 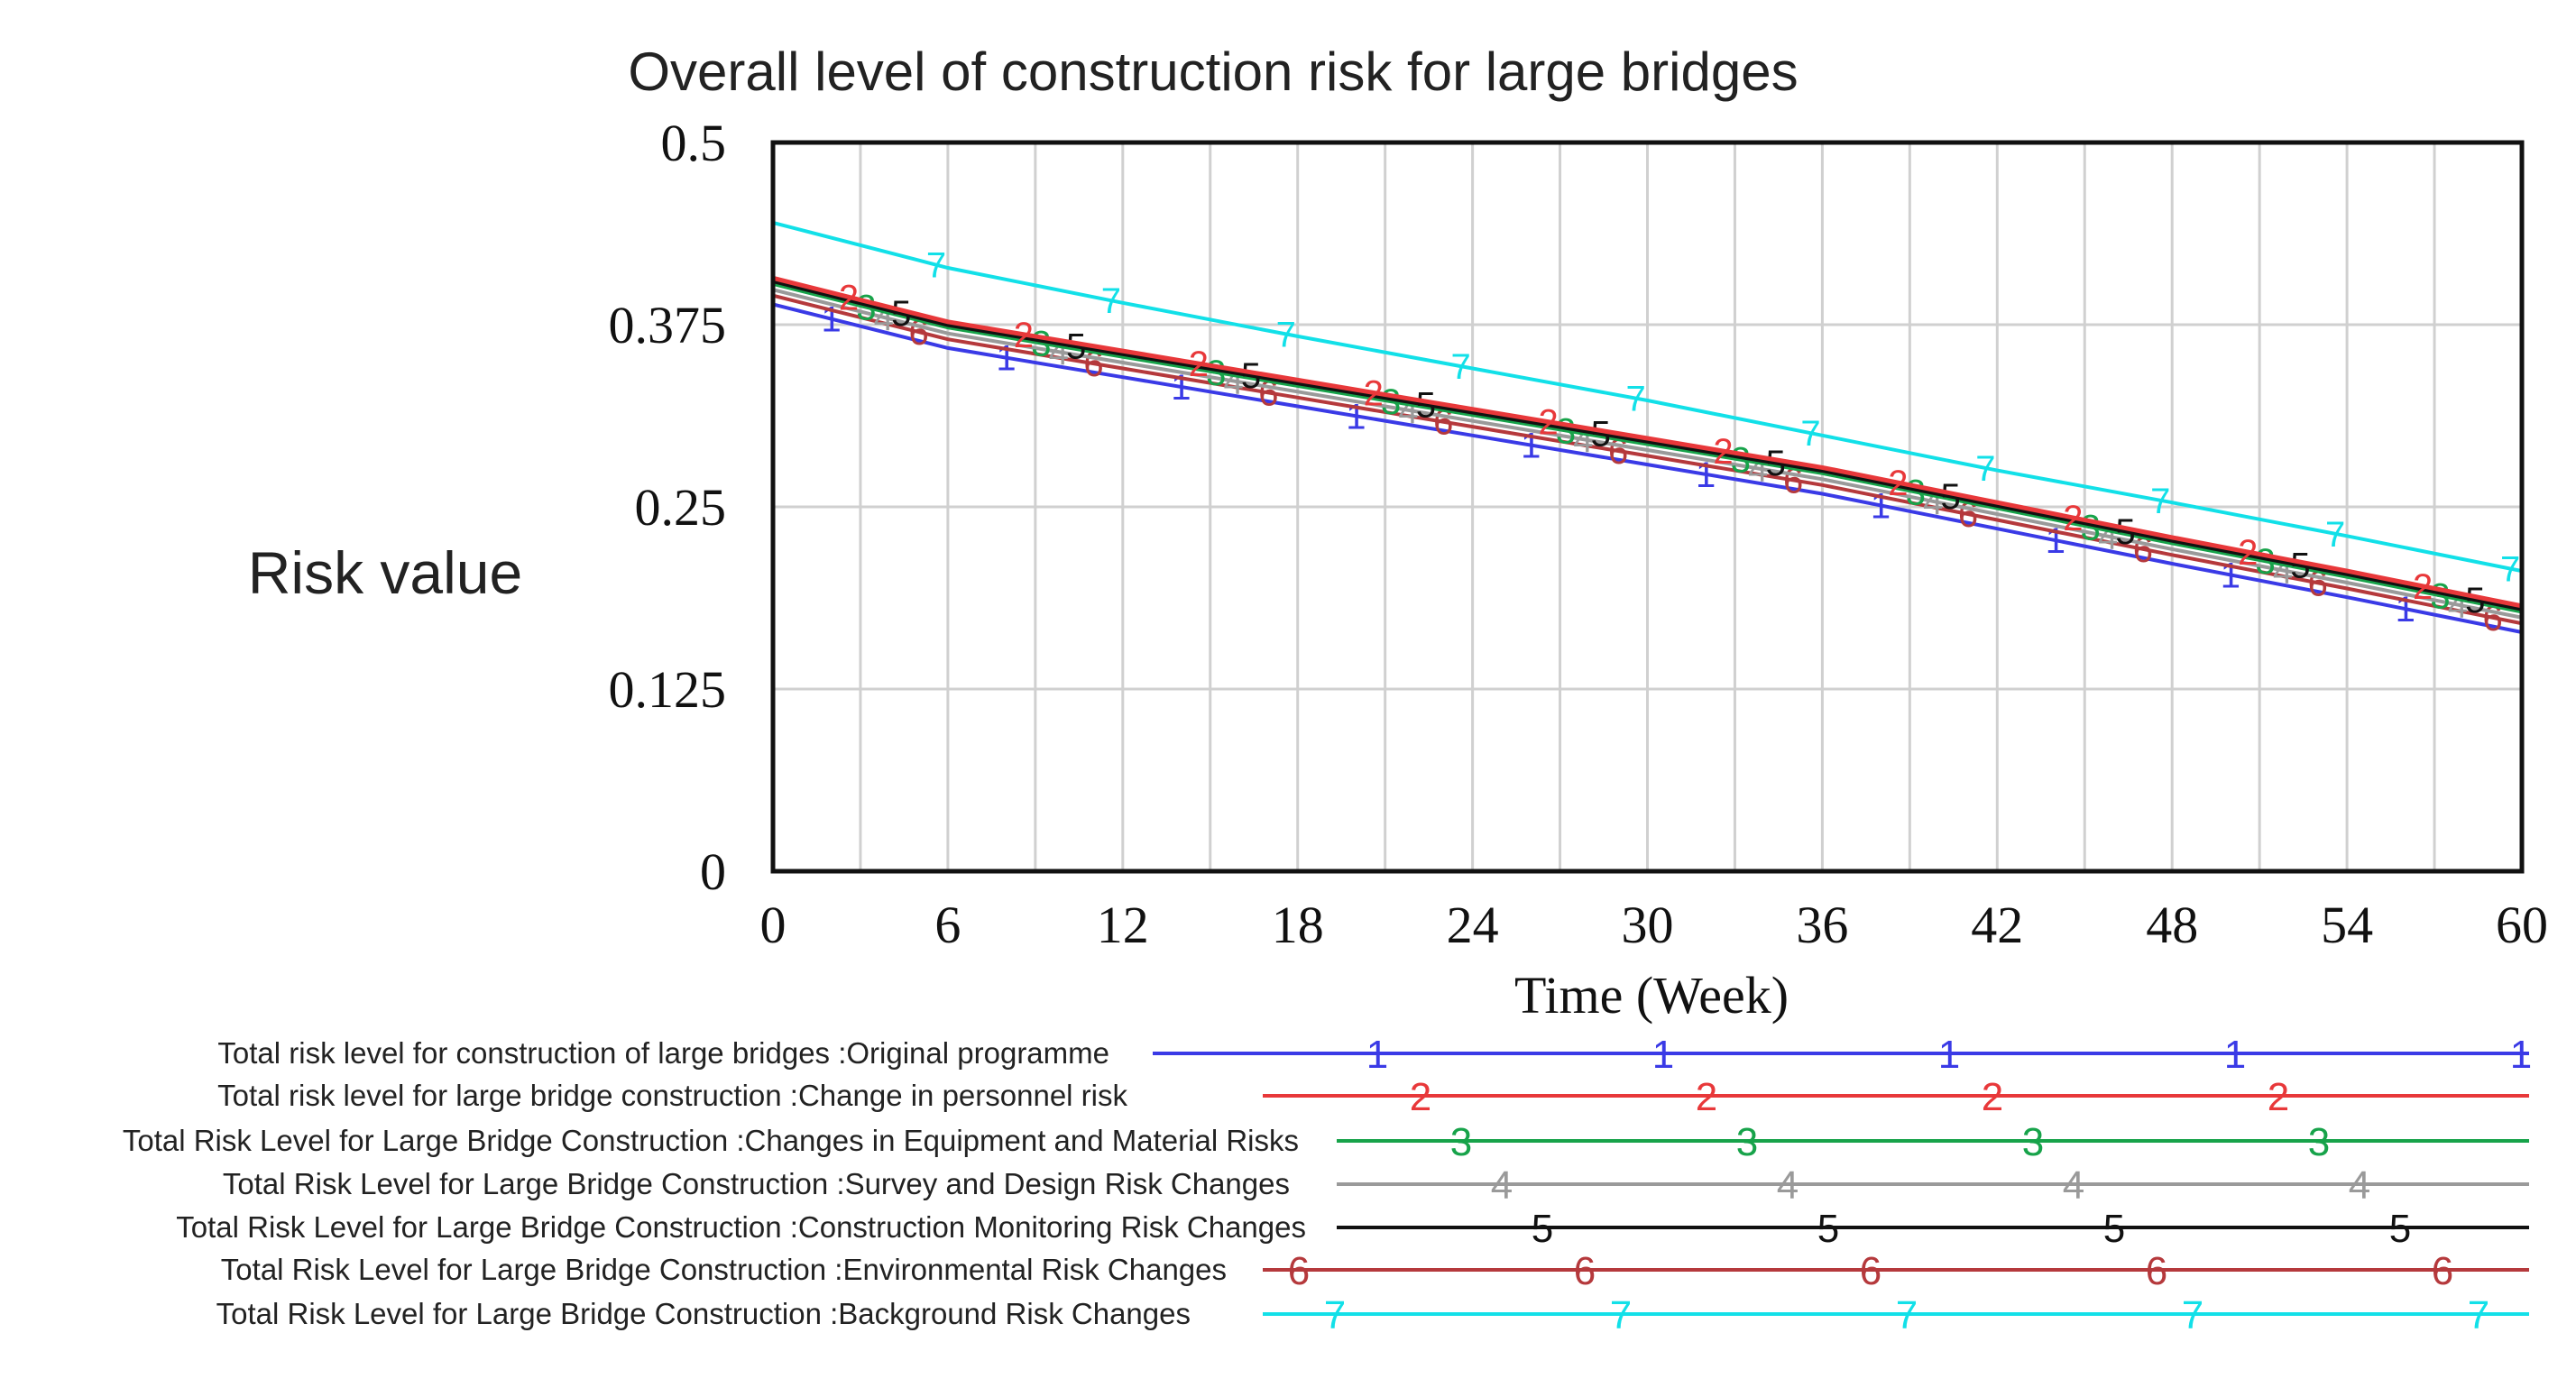 What do you see at coordinates (2347, 925) in the screenshot?
I see `x-tick-label: 54` at bounding box center [2347, 925].